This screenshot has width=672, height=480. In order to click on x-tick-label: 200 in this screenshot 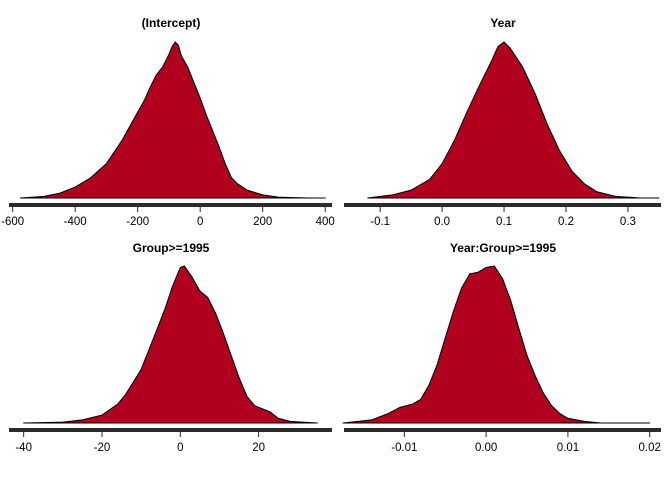, I will do `click(262, 222)`.